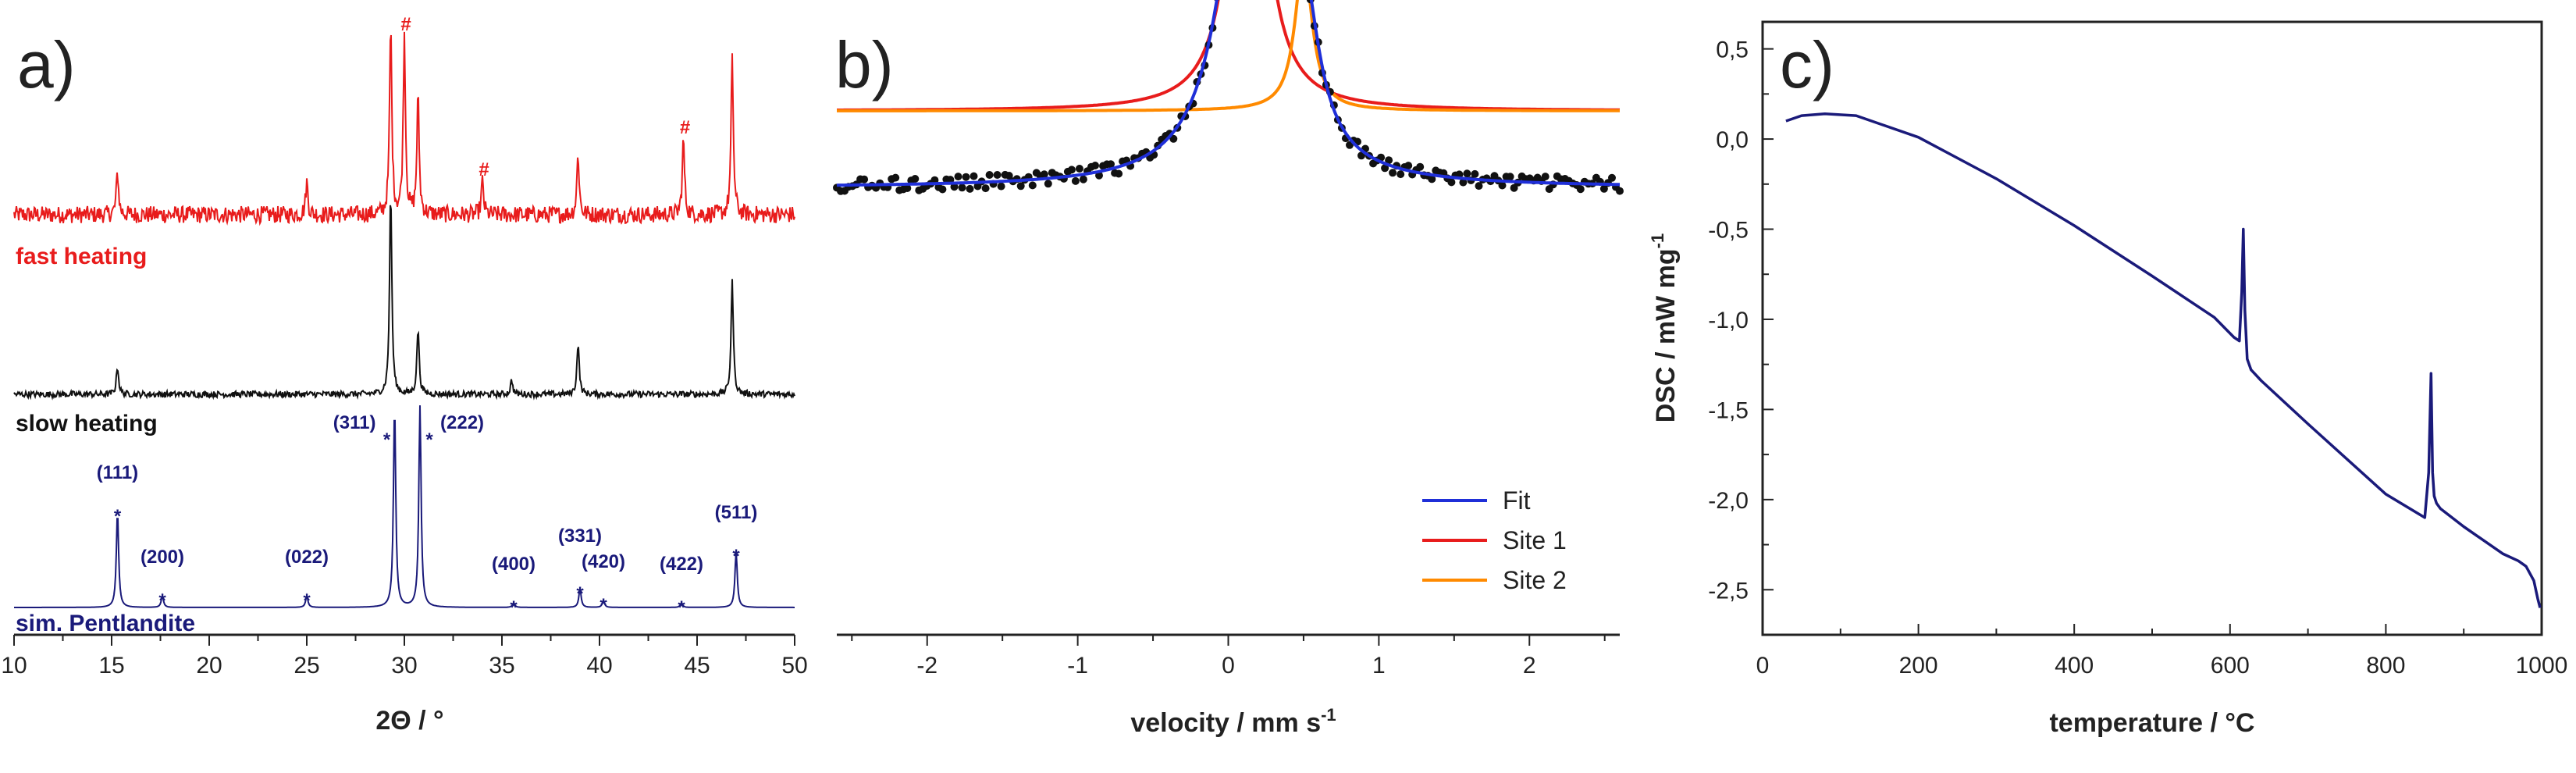 The image size is (2576, 773). What do you see at coordinates (209, 666) in the screenshot?
I see `xrd-x-tick-label: 20` at bounding box center [209, 666].